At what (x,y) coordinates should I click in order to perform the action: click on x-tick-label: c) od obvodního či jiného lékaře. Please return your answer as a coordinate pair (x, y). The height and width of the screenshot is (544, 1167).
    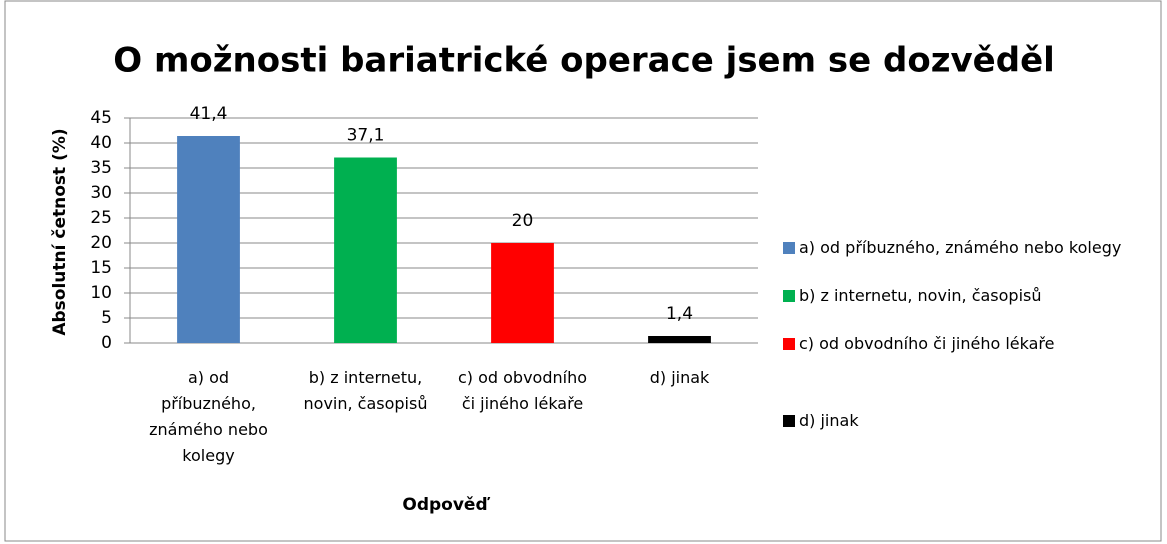
    Looking at the image, I should click on (522, 390).